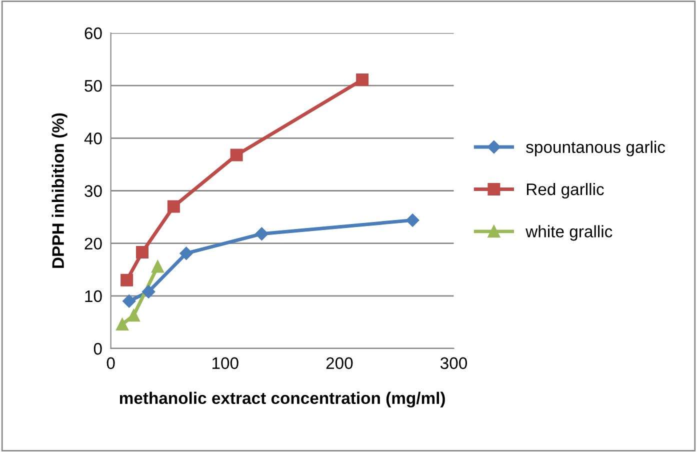  I want to click on x-tick-label: 300, so click(453, 363).